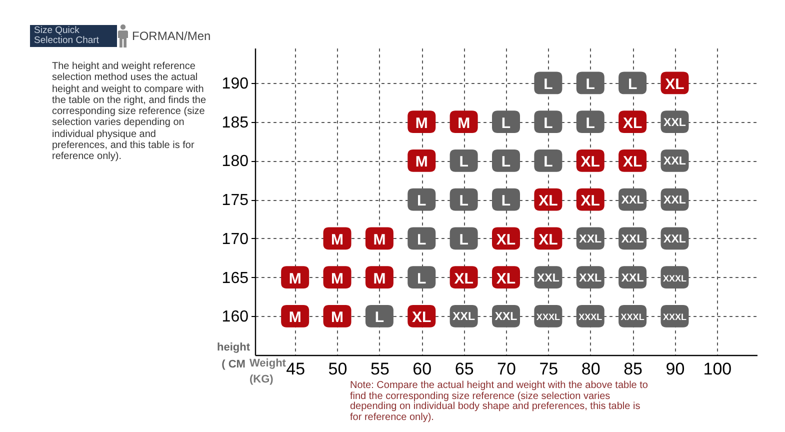 The width and height of the screenshot is (785, 432). I want to click on chart-subtitle: FORMAN/Men, so click(171, 36).